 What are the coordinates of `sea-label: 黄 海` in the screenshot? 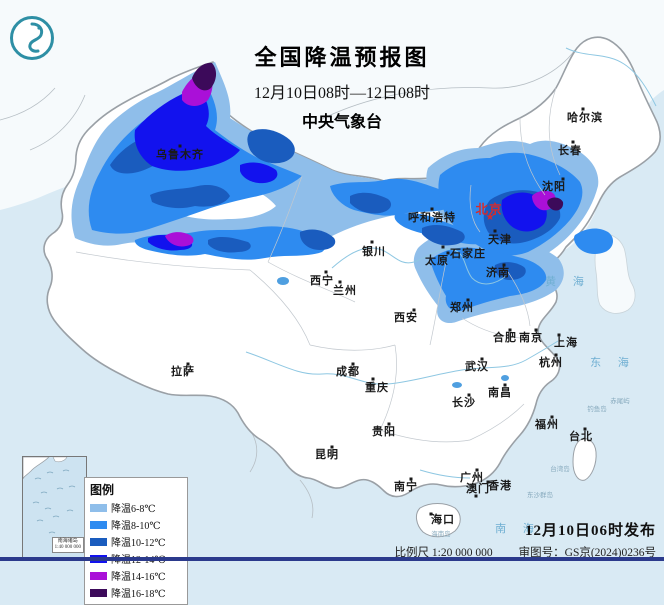 It's located at (568, 282).